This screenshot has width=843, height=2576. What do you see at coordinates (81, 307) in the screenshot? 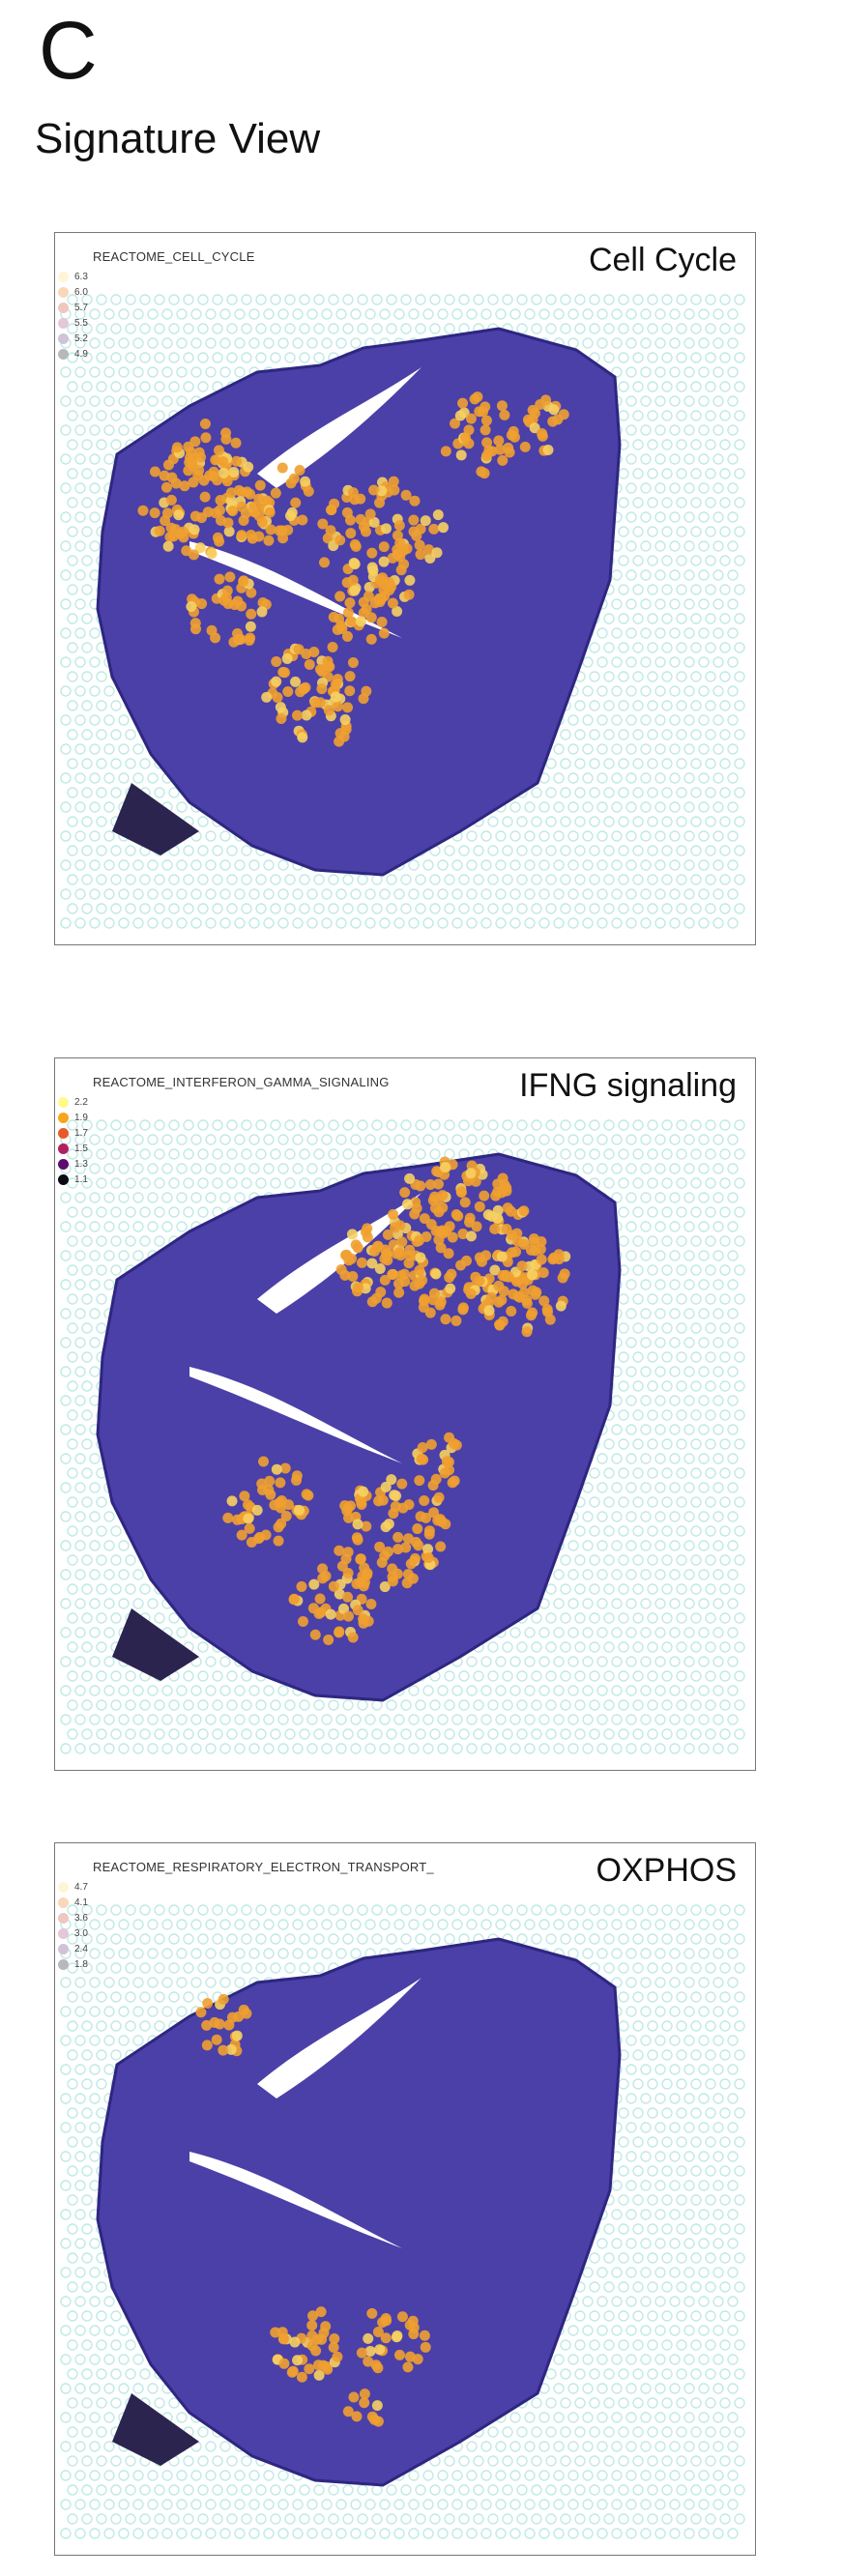
I see `legend-value: 5.7` at bounding box center [81, 307].